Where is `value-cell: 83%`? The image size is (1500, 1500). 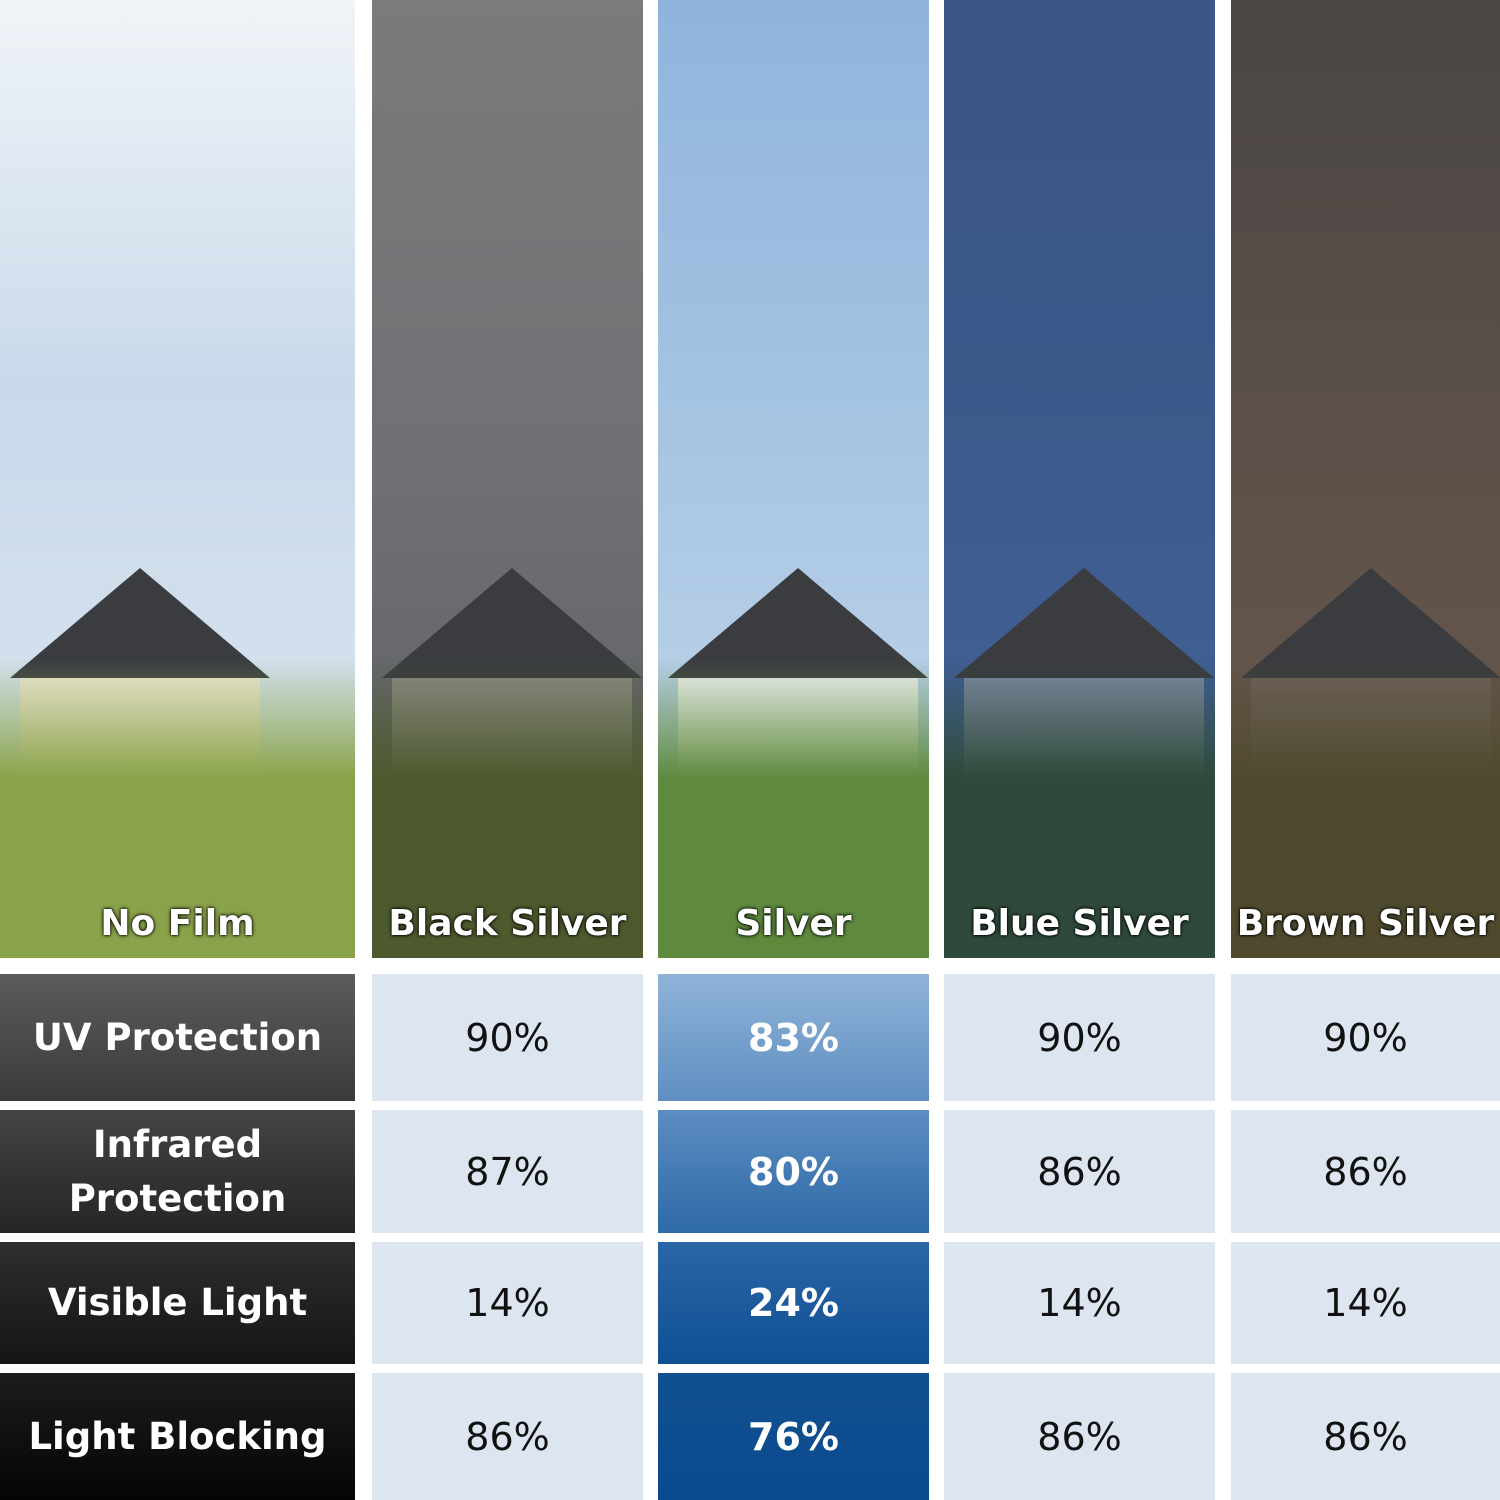
value-cell: 83% is located at coordinates (793, 1037).